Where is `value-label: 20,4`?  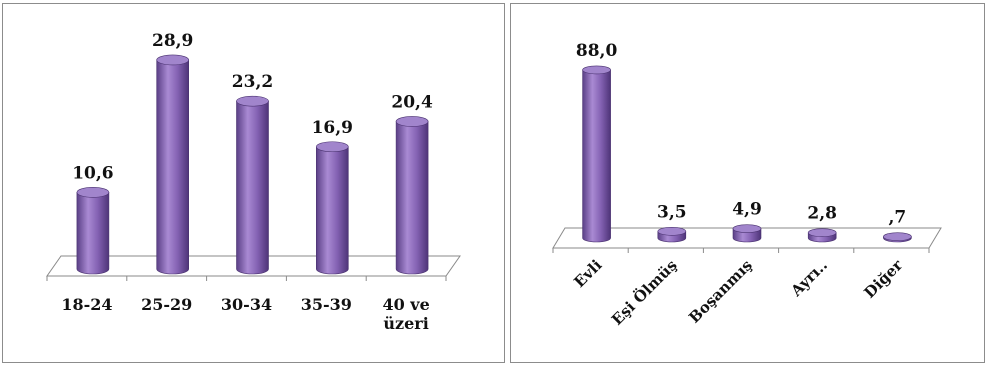
value-label: 20,4 is located at coordinates (412, 102).